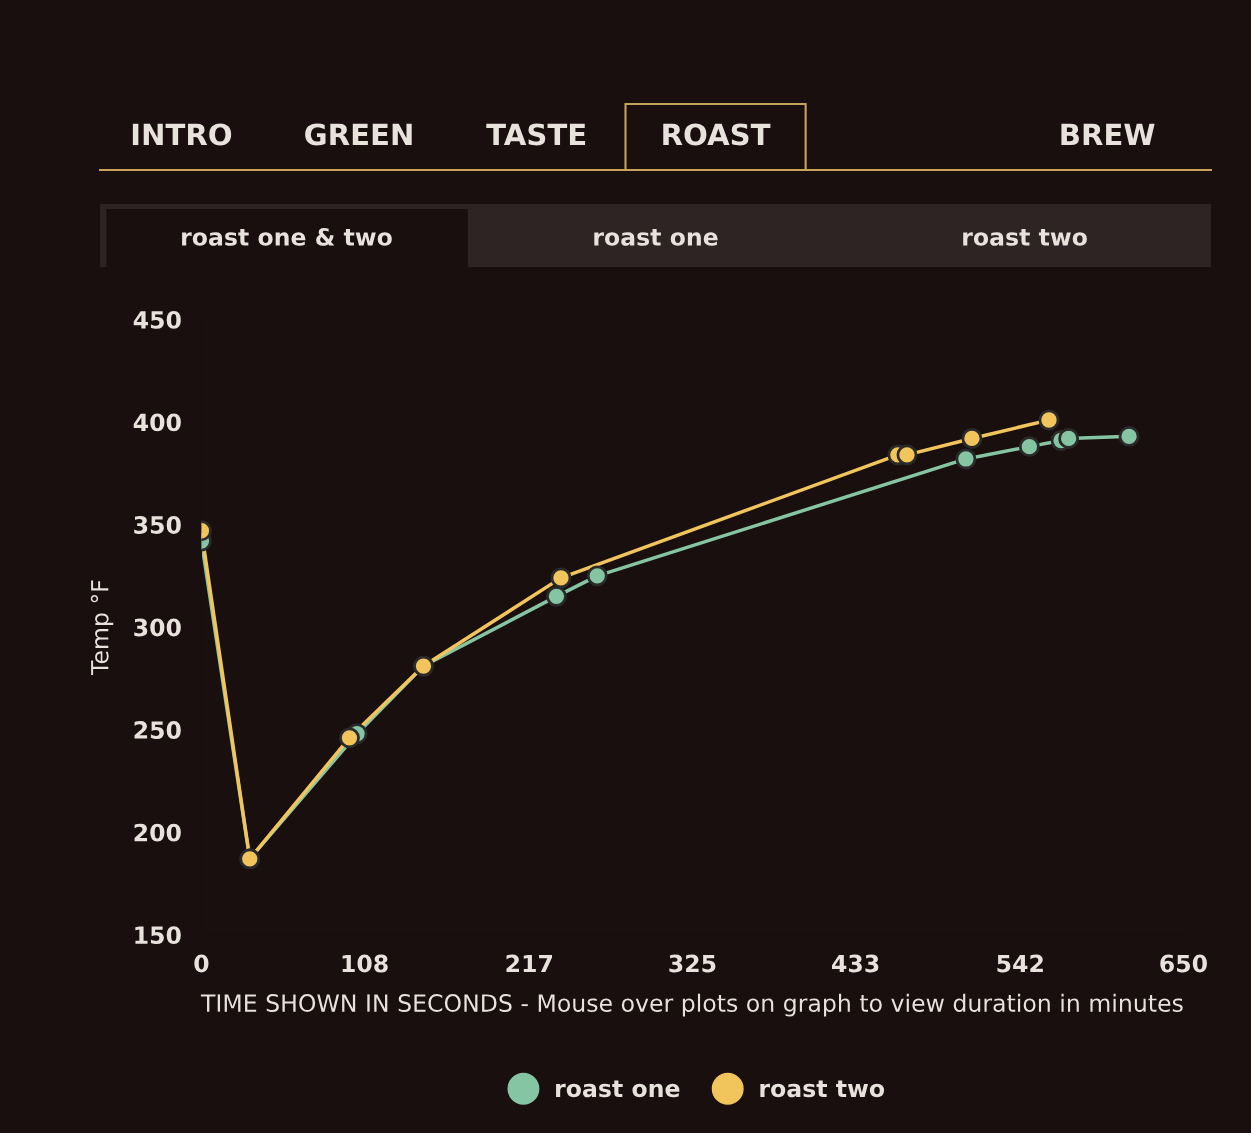  What do you see at coordinates (201, 963) in the screenshot?
I see `x-tick-label: 0` at bounding box center [201, 963].